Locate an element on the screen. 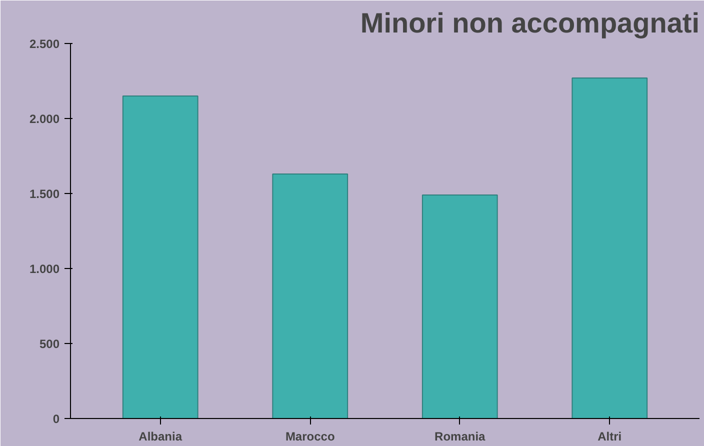 The image size is (704, 446). y-tick-label: 1.000 is located at coordinates (44, 269).